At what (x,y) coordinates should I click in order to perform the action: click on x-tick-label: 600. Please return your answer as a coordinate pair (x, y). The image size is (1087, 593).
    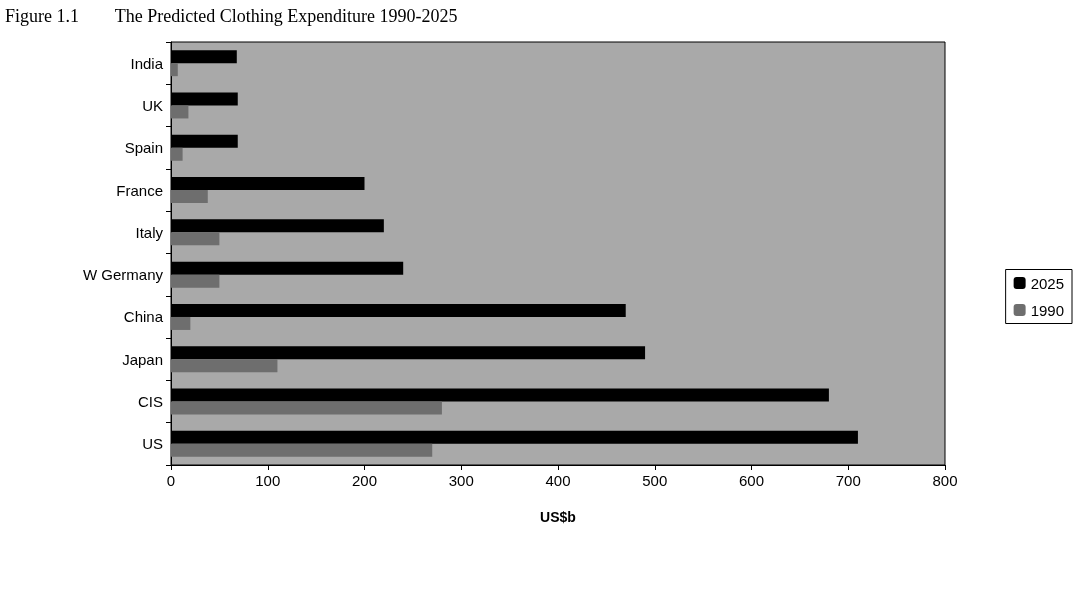
    Looking at the image, I should click on (751, 480).